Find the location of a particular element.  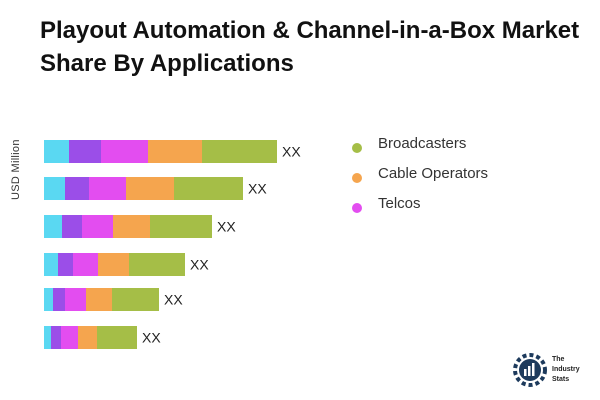

legend-swatch-broadcasters is located at coordinates (357, 148).